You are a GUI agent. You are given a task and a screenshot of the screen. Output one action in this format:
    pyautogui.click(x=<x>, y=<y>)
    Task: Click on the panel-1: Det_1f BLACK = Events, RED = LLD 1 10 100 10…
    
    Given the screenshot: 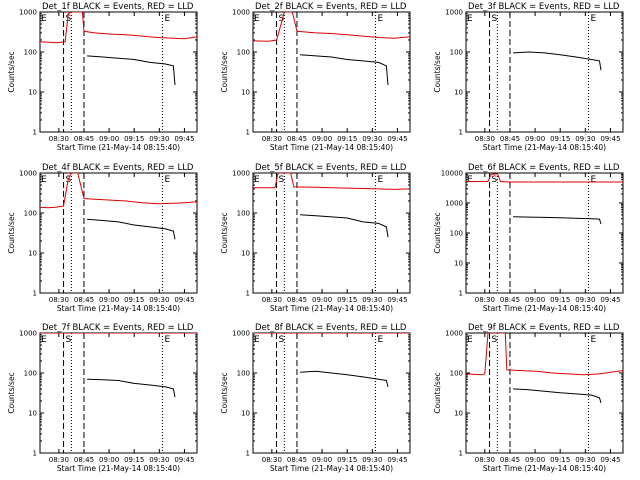 What is the action you would take?
    pyautogui.click(x=102, y=77)
    